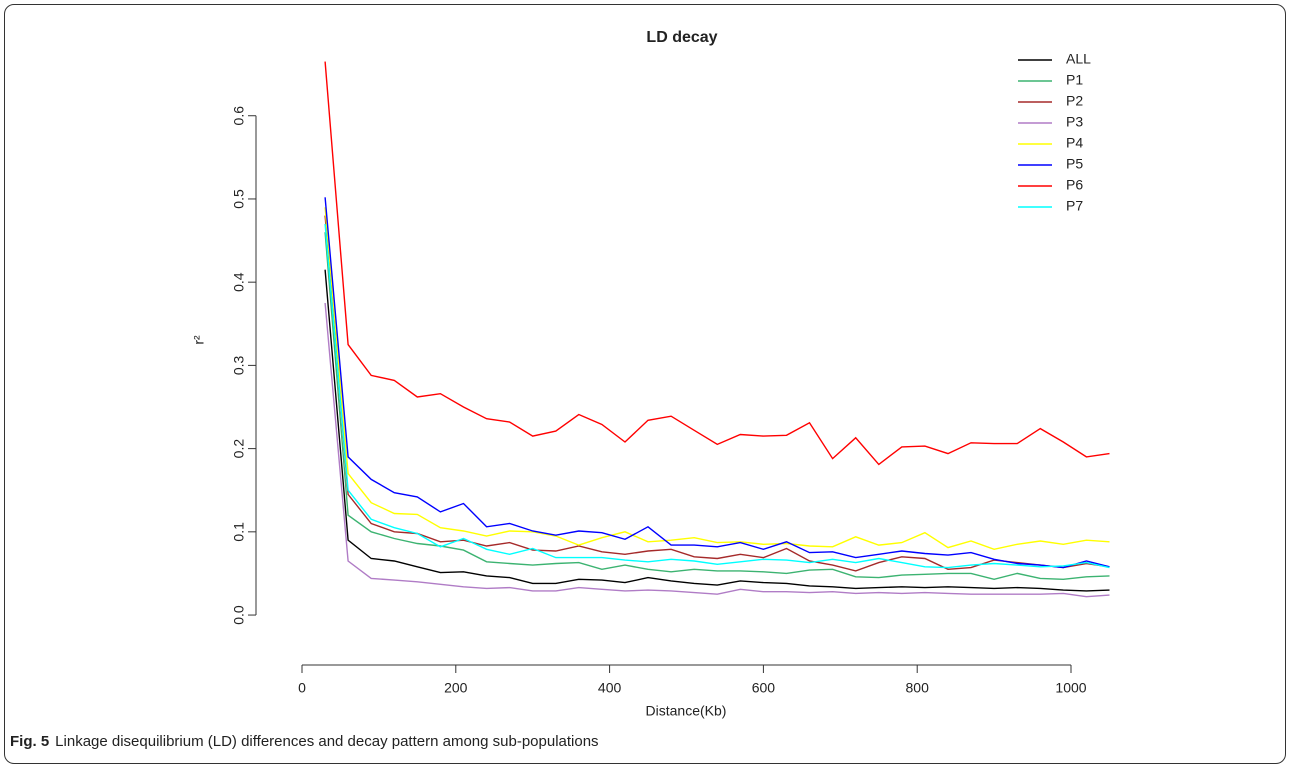 The width and height of the screenshot is (1292, 770). What do you see at coordinates (1074, 185) in the screenshot?
I see `legend-label: P6` at bounding box center [1074, 185].